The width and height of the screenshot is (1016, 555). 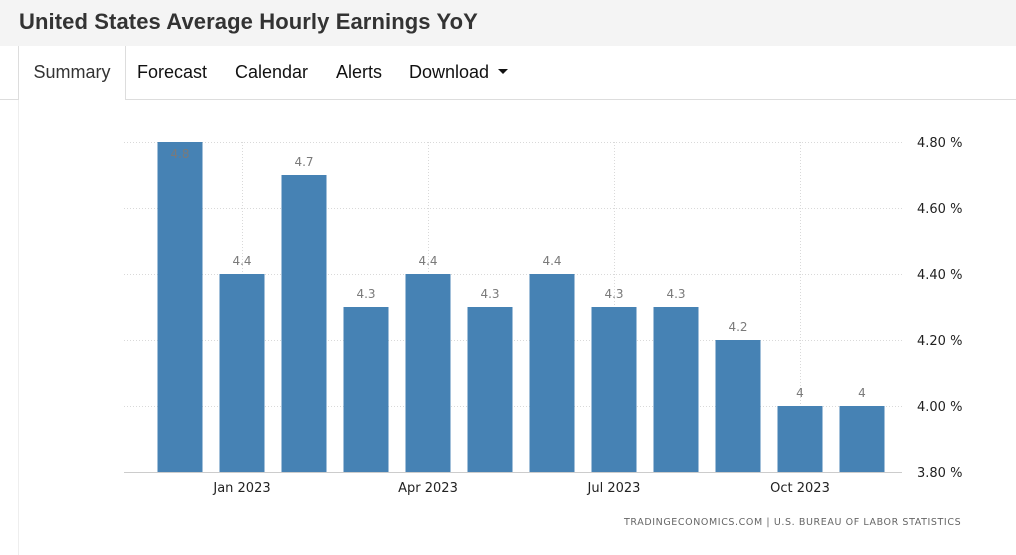 I want to click on tab-download: Download, so click(x=459, y=72).